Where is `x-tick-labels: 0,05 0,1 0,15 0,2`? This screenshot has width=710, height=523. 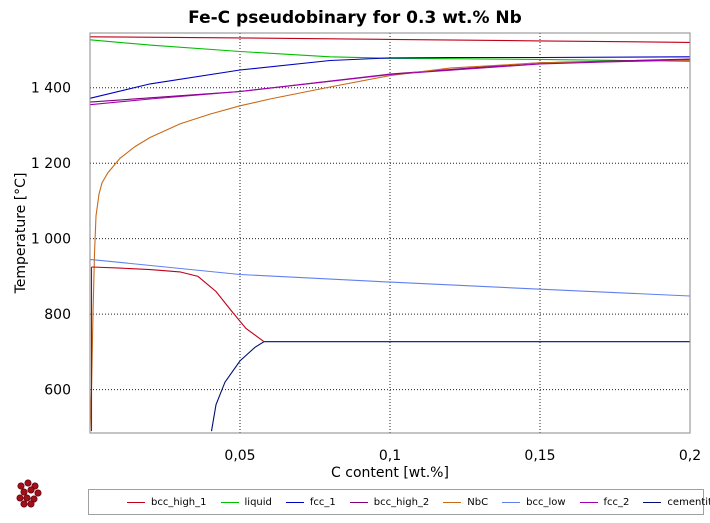
x-tick-labels: 0,05 0,1 0,15 0,2 is located at coordinates (462, 456).